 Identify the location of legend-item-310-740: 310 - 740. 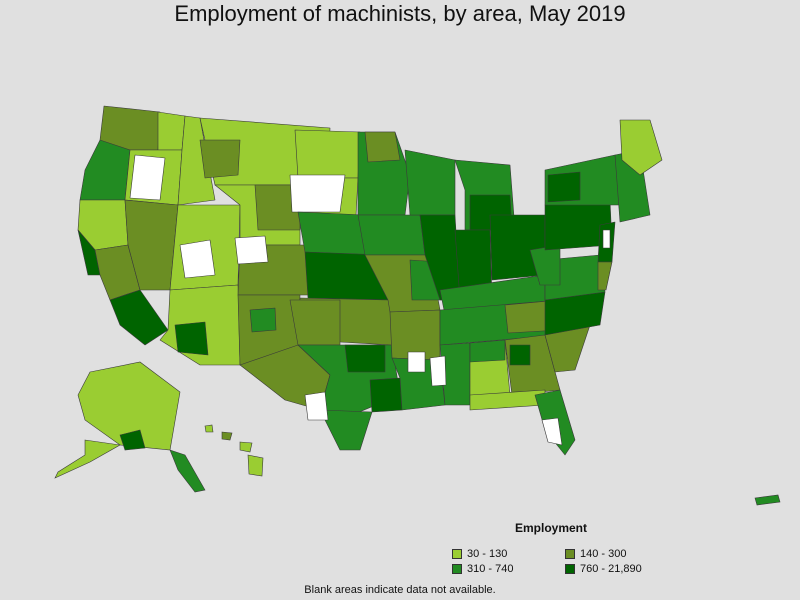
(482, 569).